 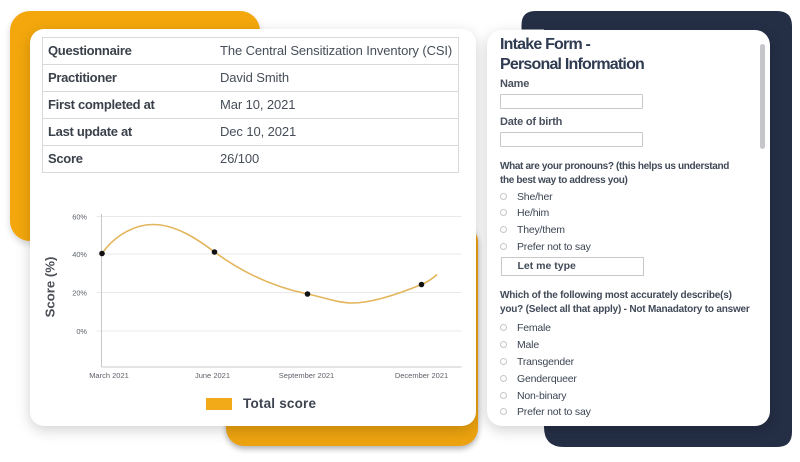 What do you see at coordinates (79, 217) in the screenshot?
I see `svg-text: 60%` at bounding box center [79, 217].